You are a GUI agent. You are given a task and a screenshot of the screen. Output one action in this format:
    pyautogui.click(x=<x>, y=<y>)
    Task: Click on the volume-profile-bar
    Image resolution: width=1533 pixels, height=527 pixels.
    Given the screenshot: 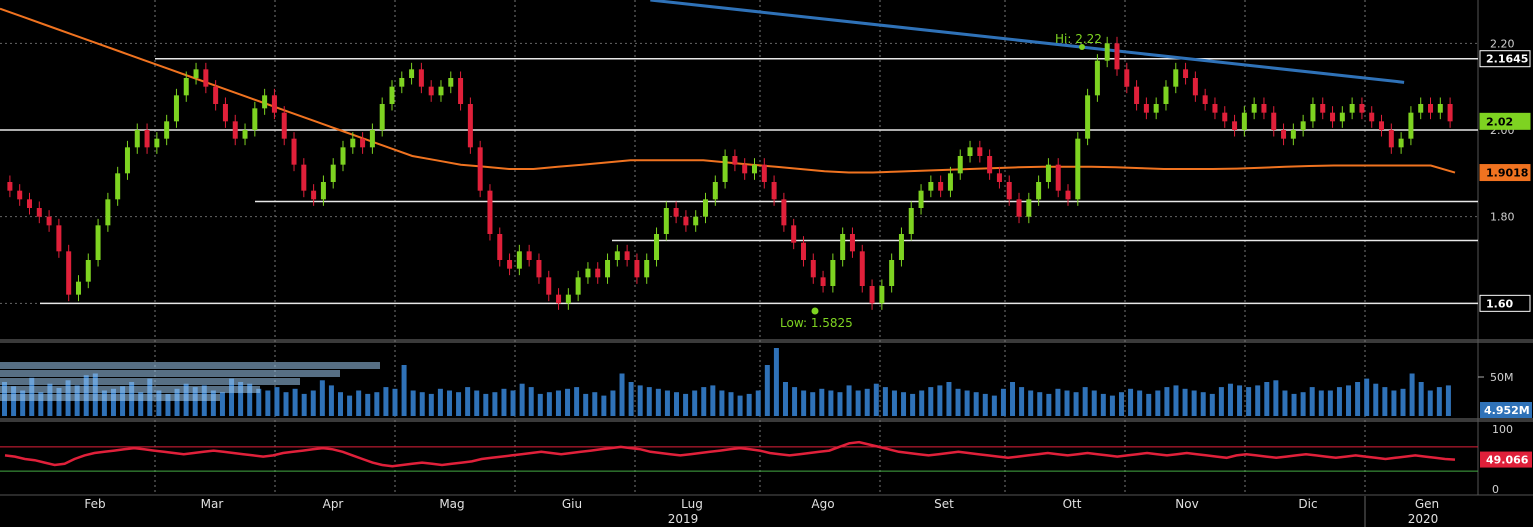 What is the action you would take?
    pyautogui.click(x=190, y=365)
    